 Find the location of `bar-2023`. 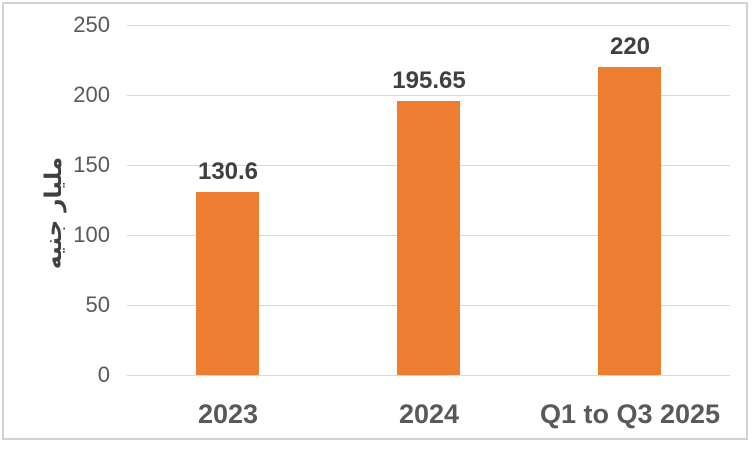

bar-2023 is located at coordinates (227, 283).